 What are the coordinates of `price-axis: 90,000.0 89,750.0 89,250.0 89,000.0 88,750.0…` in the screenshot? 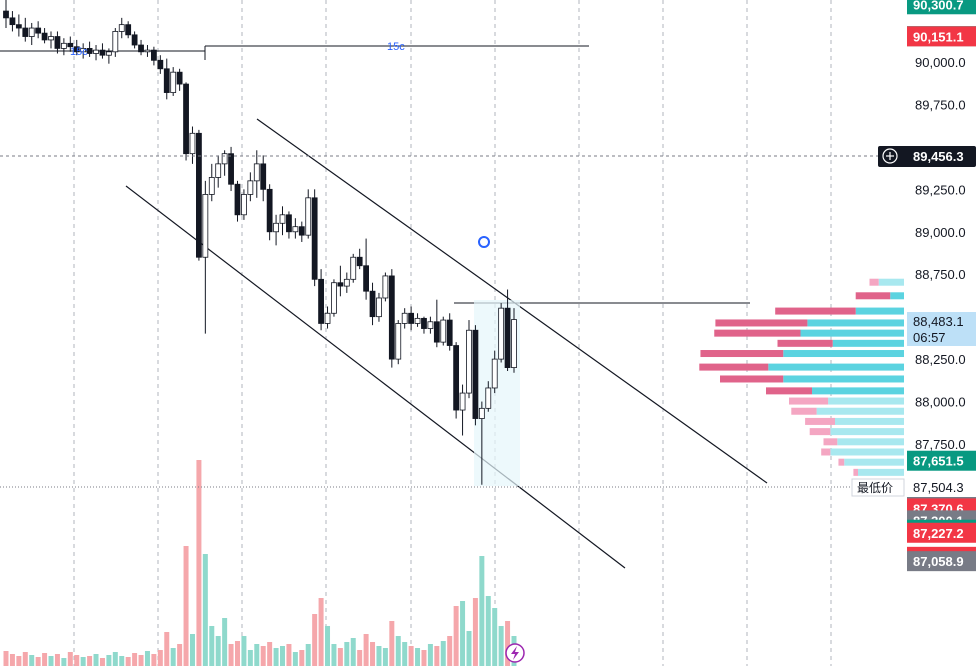 It's located at (927, 333).